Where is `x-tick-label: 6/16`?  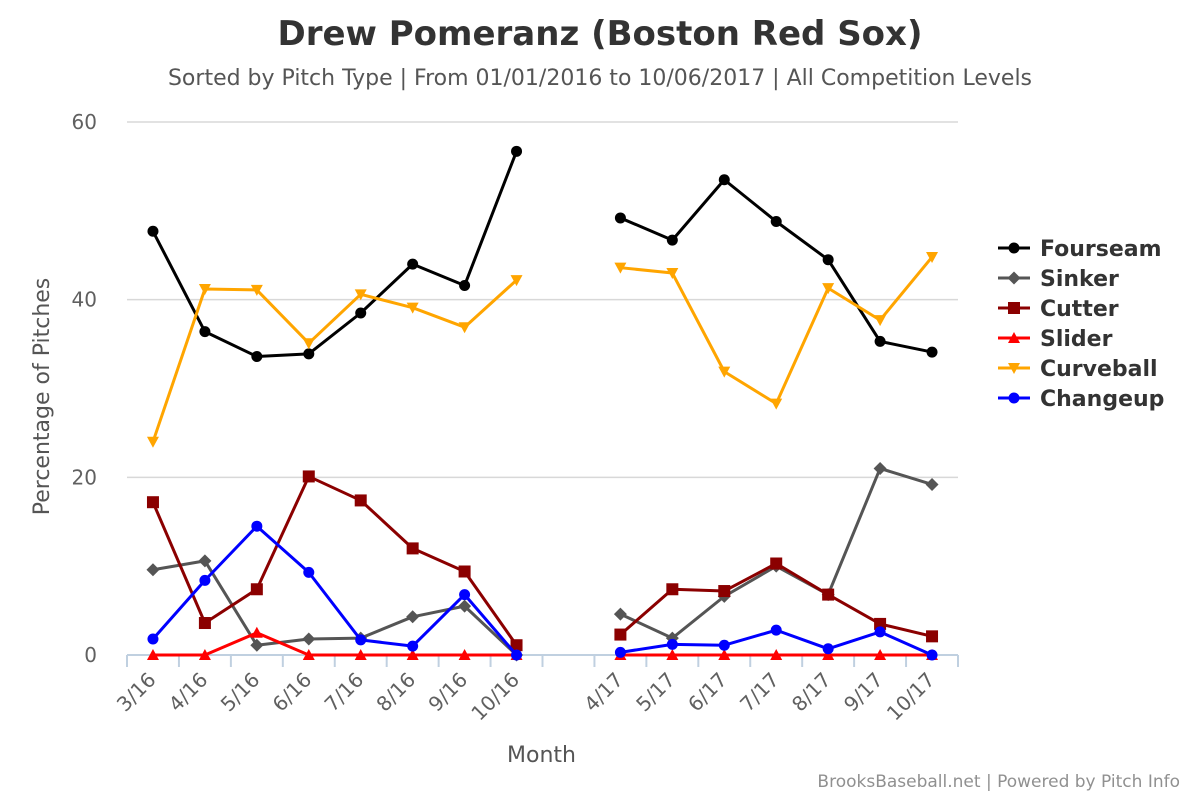
x-tick-label: 6/16 is located at coordinates (292, 692).